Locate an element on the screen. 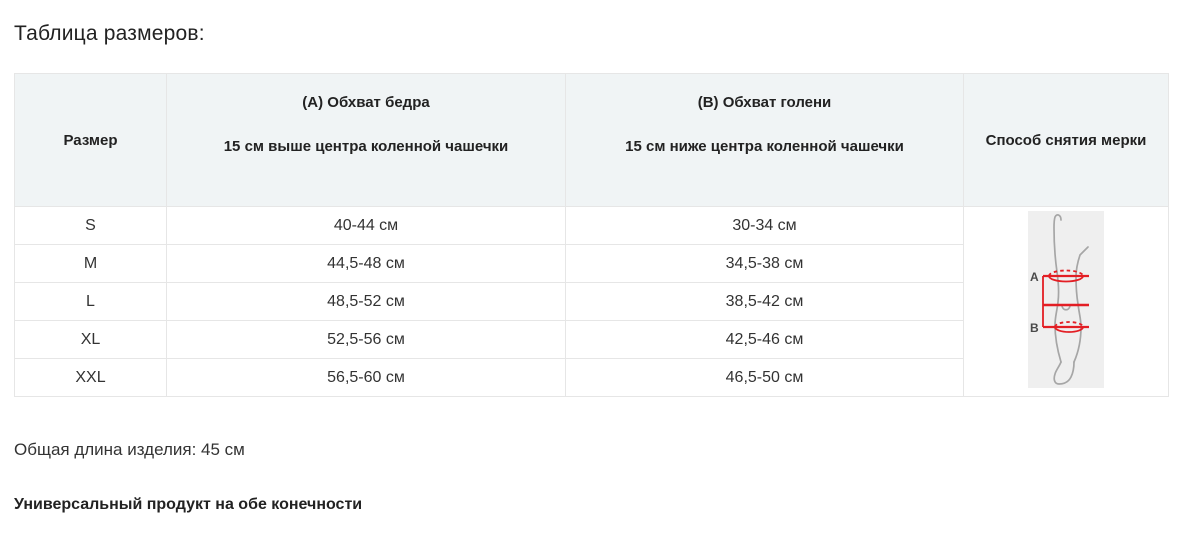 This screenshot has width=1196, height=544. diagram-label-b: B is located at coordinates (1034, 328).